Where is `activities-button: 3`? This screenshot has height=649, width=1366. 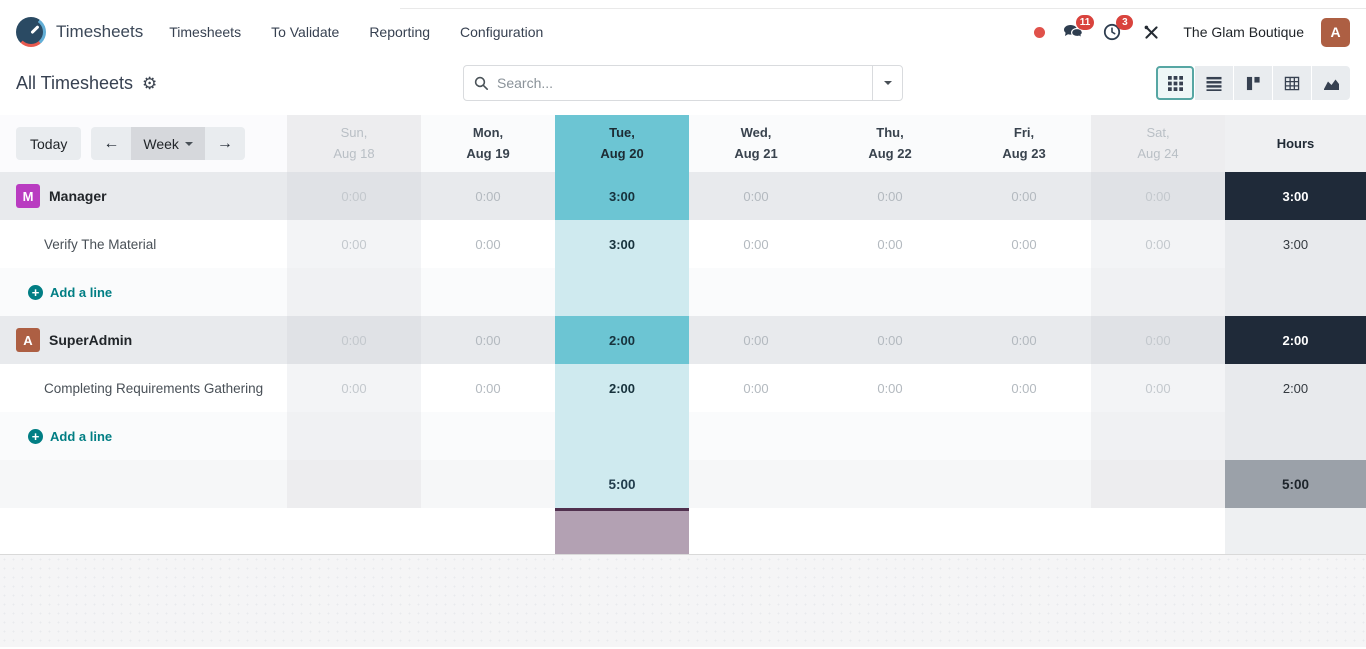
activities-button: 3 is located at coordinates (1117, 28).